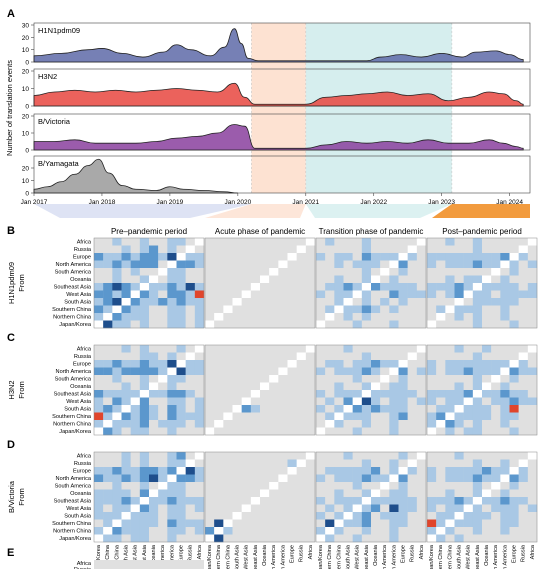  Describe the element at coordinates (9, 108) in the screenshot. I see `y-axis-label: Number of translation events` at that location.